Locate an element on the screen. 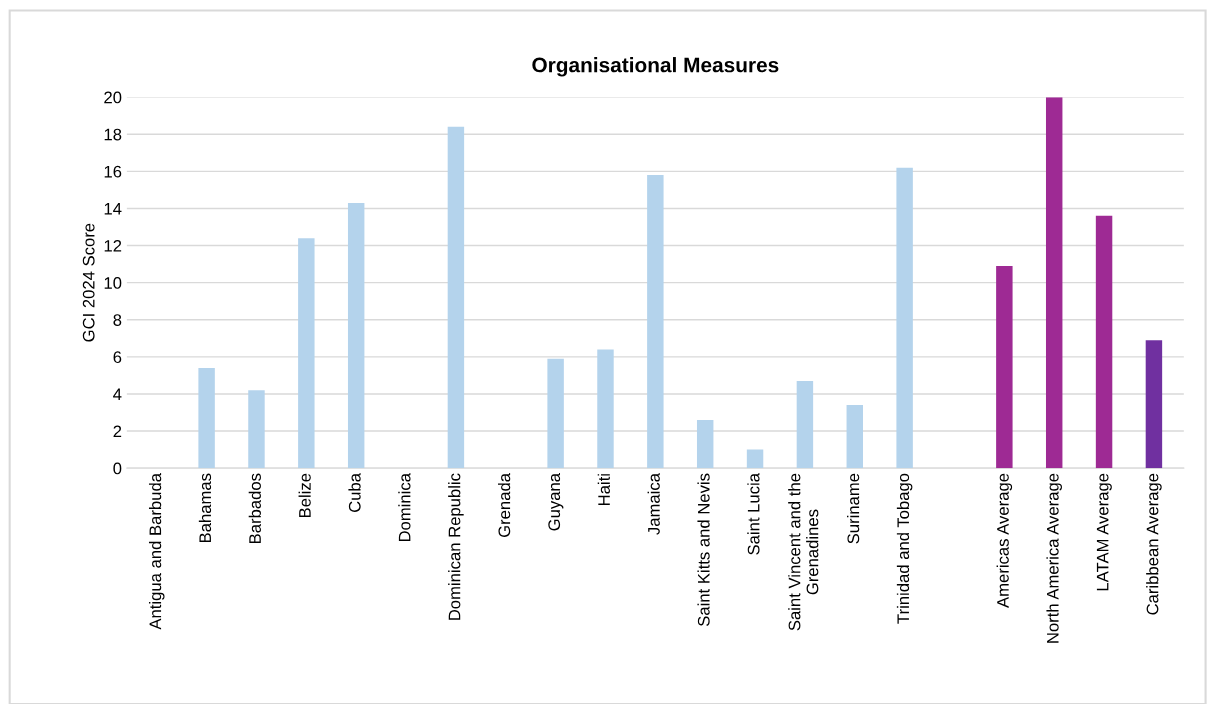 Image resolution: width=1208 pixels, height=704 pixels. y-tick-label: 2 is located at coordinates (117, 431).